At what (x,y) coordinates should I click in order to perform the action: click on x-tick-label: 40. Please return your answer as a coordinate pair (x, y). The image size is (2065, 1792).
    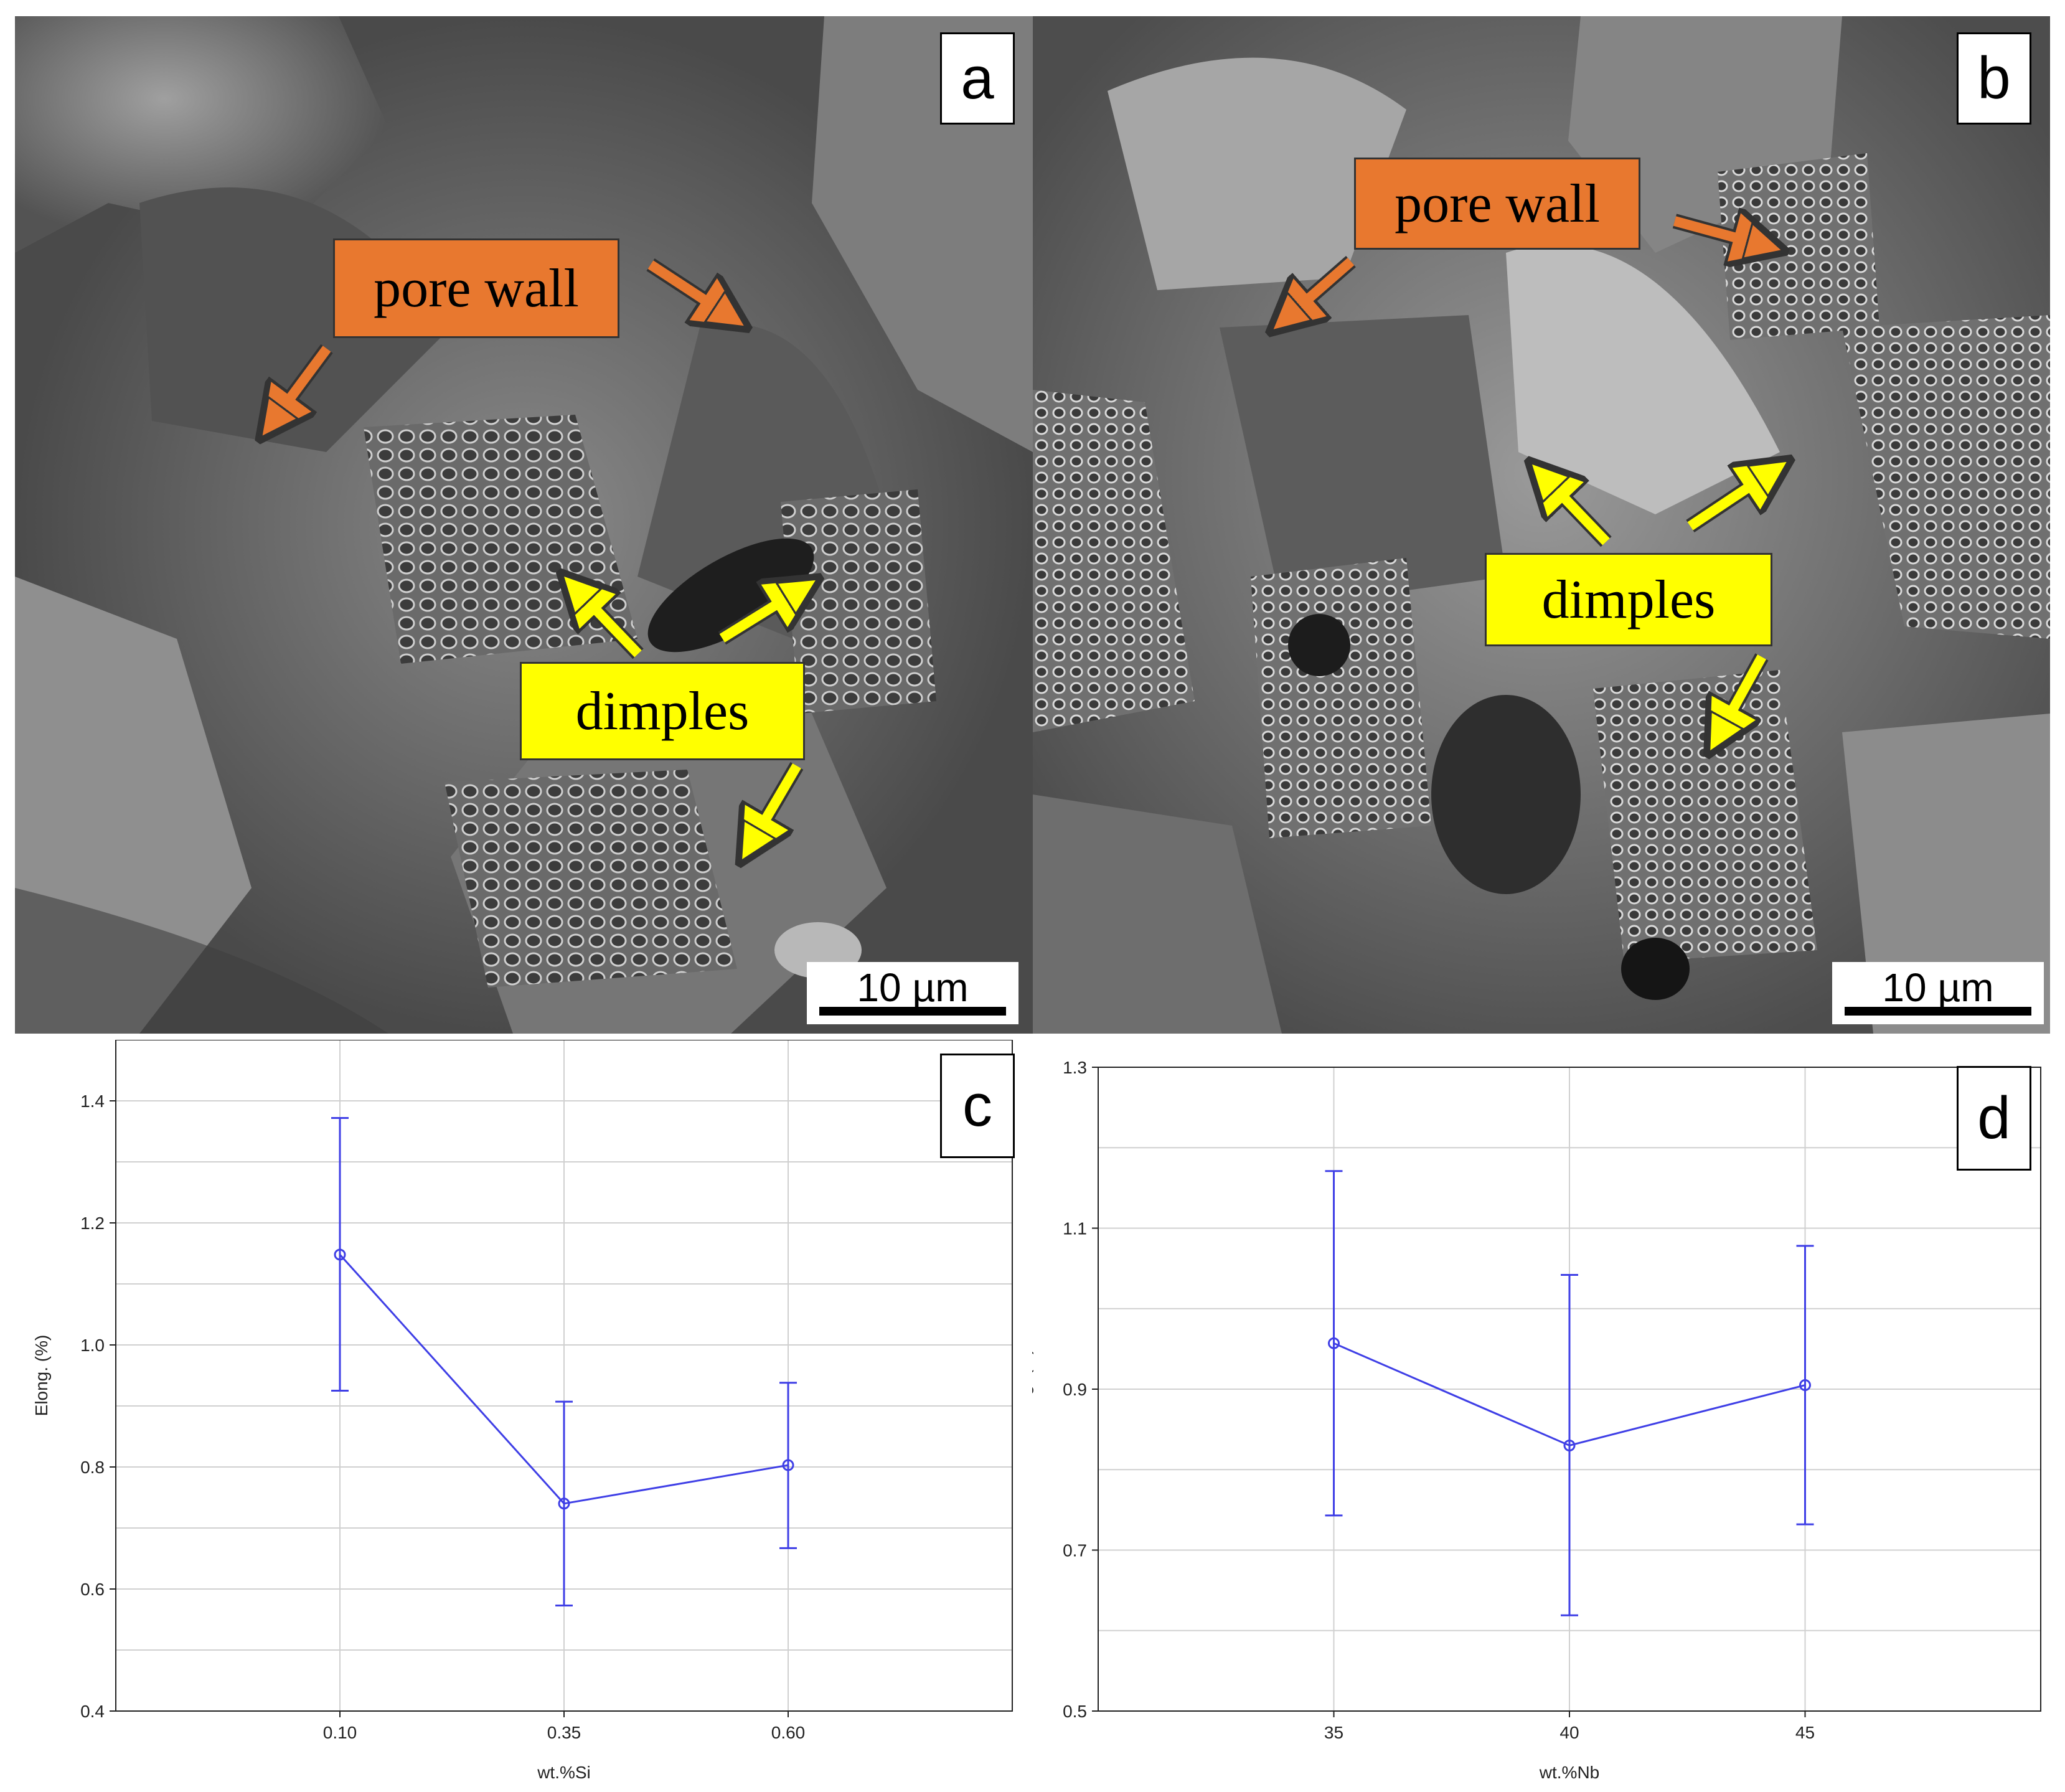
    Looking at the image, I should click on (1569, 1732).